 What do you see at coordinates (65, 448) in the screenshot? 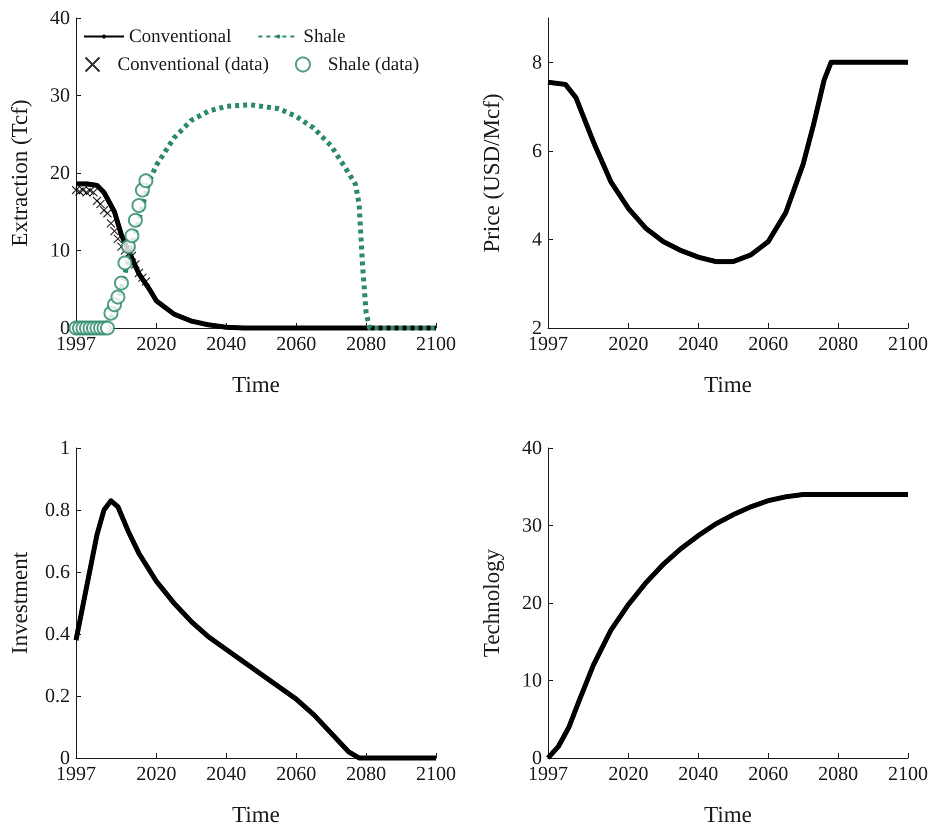
I see `y-tick-label: 1` at bounding box center [65, 448].